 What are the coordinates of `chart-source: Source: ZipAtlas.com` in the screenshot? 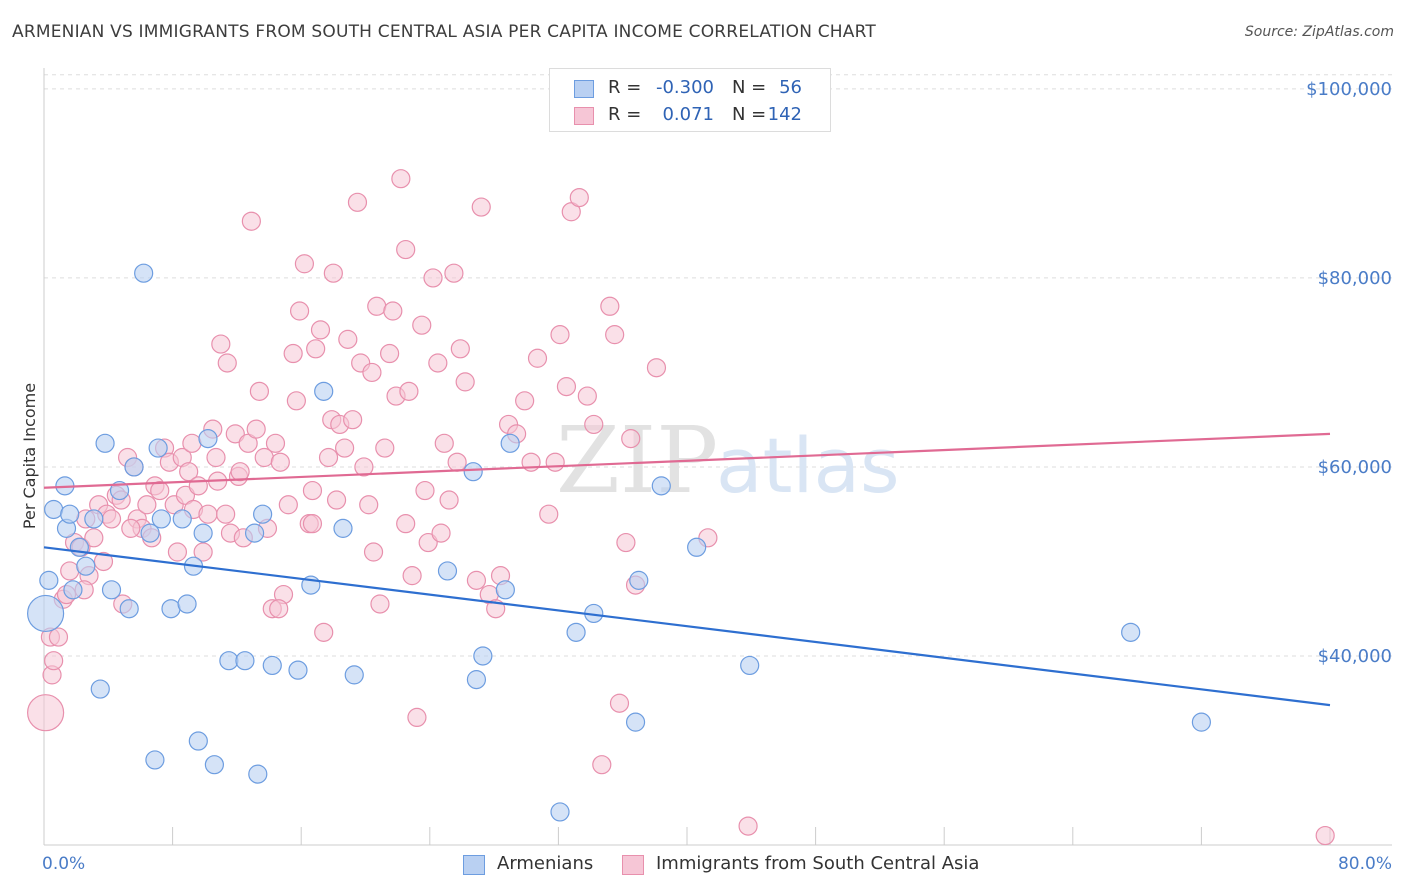 It's located at (1319, 32).